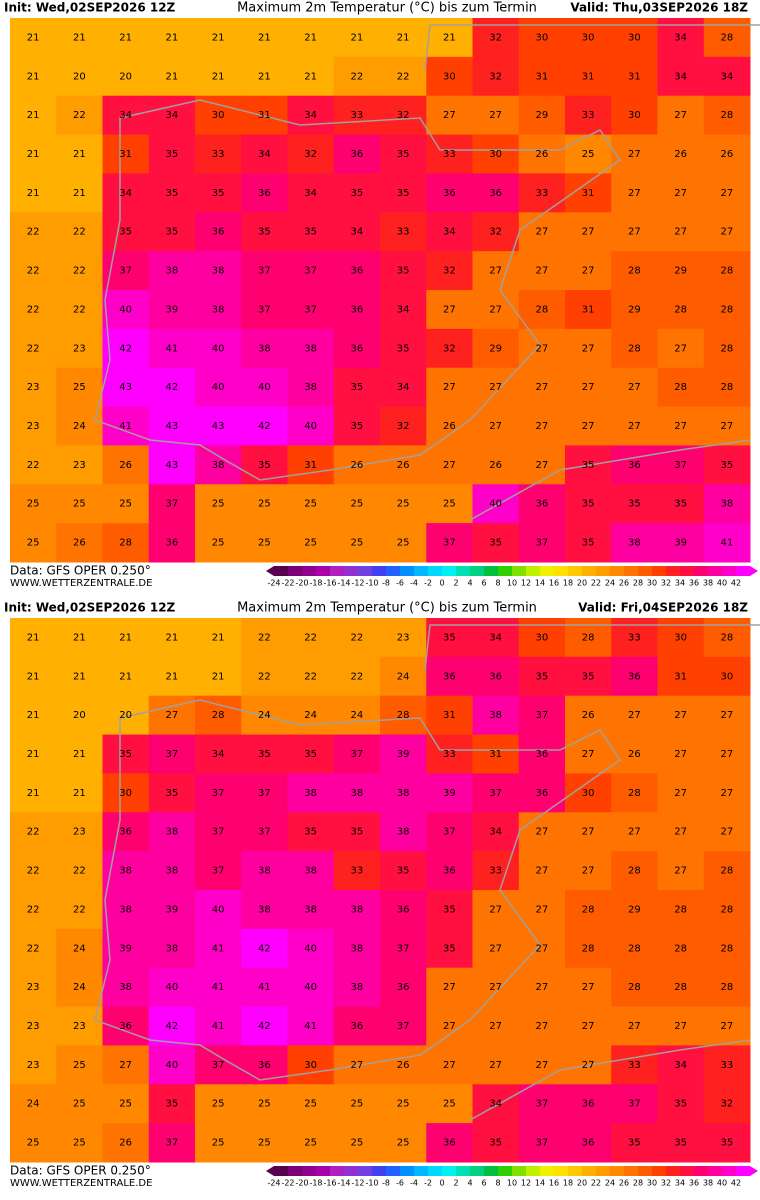 This screenshot has height=1200, width=760. What do you see at coordinates (542, 232) in the screenshot?
I see `temperature-label: 27` at bounding box center [542, 232].